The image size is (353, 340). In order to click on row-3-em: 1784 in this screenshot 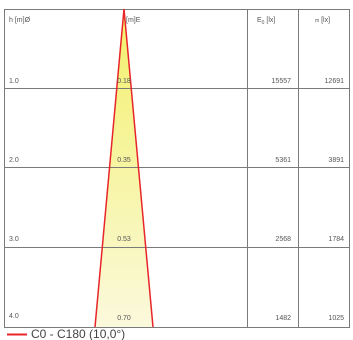, I will do `click(336, 239)`.